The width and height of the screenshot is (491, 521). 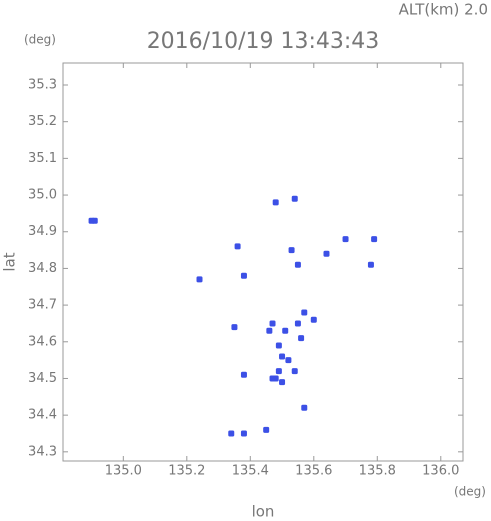 I want to click on y-tick-label: 35.1, so click(x=42, y=158).